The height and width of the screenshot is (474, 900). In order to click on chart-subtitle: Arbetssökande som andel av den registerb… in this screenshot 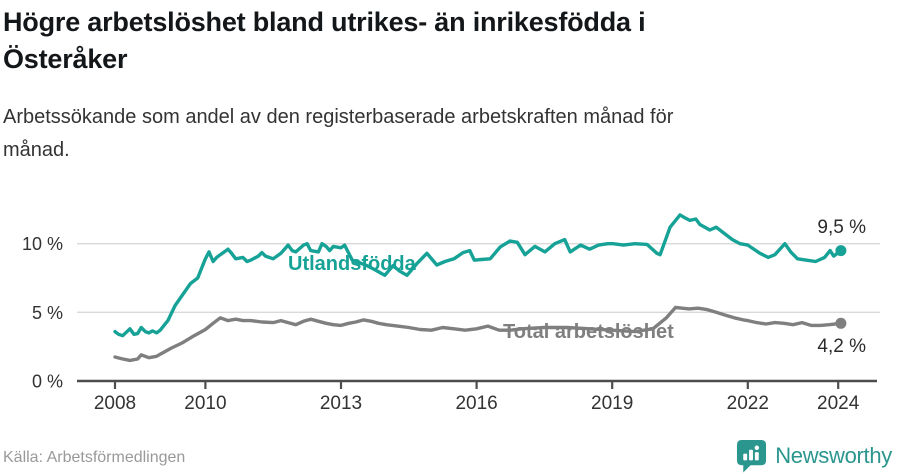, I will do `click(433, 134)`.